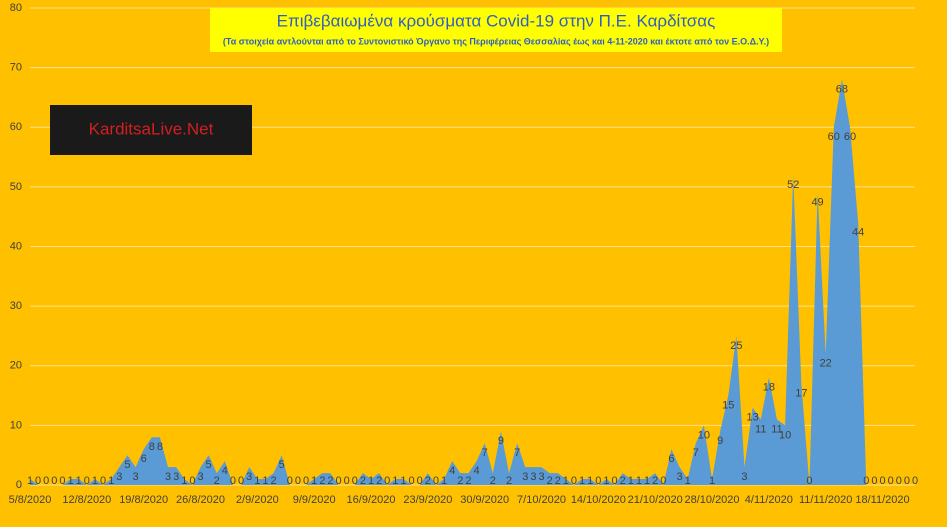 The width and height of the screenshot is (947, 527). Describe the element at coordinates (776, 429) in the screenshot. I see `data-label: 11` at that location.